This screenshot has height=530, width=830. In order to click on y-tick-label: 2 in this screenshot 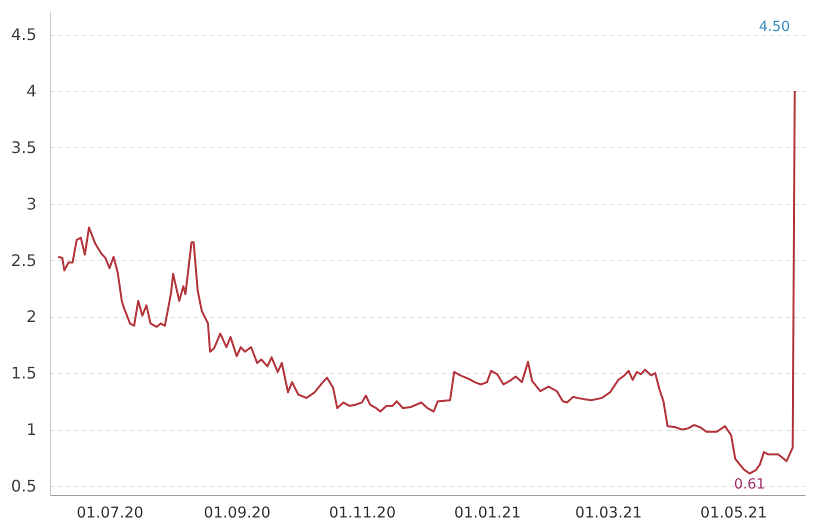, I will do `click(31, 316)`.